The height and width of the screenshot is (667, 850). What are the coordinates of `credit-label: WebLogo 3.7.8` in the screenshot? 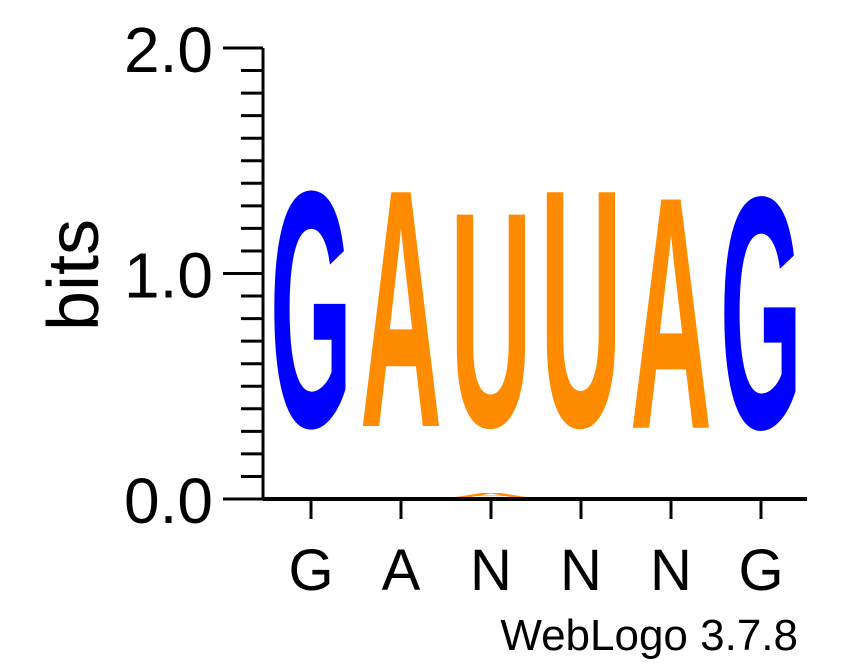 It's located at (649, 635).